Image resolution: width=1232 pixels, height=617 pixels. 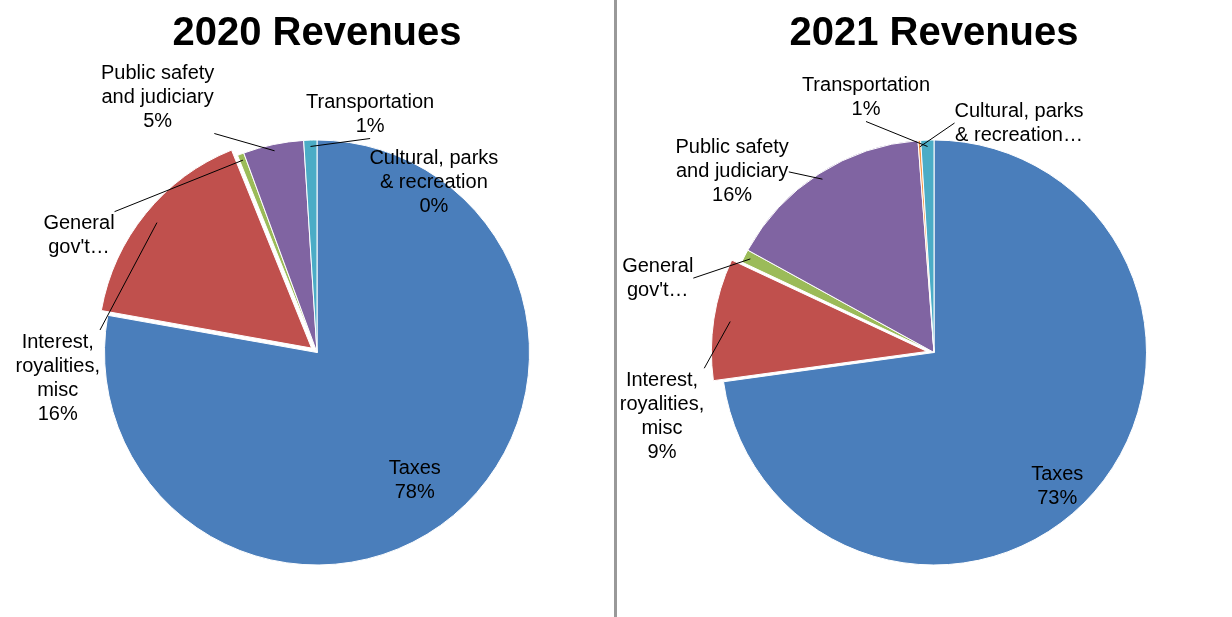 I want to click on chart-title: 2020 Revenues, so click(x=317, y=31).